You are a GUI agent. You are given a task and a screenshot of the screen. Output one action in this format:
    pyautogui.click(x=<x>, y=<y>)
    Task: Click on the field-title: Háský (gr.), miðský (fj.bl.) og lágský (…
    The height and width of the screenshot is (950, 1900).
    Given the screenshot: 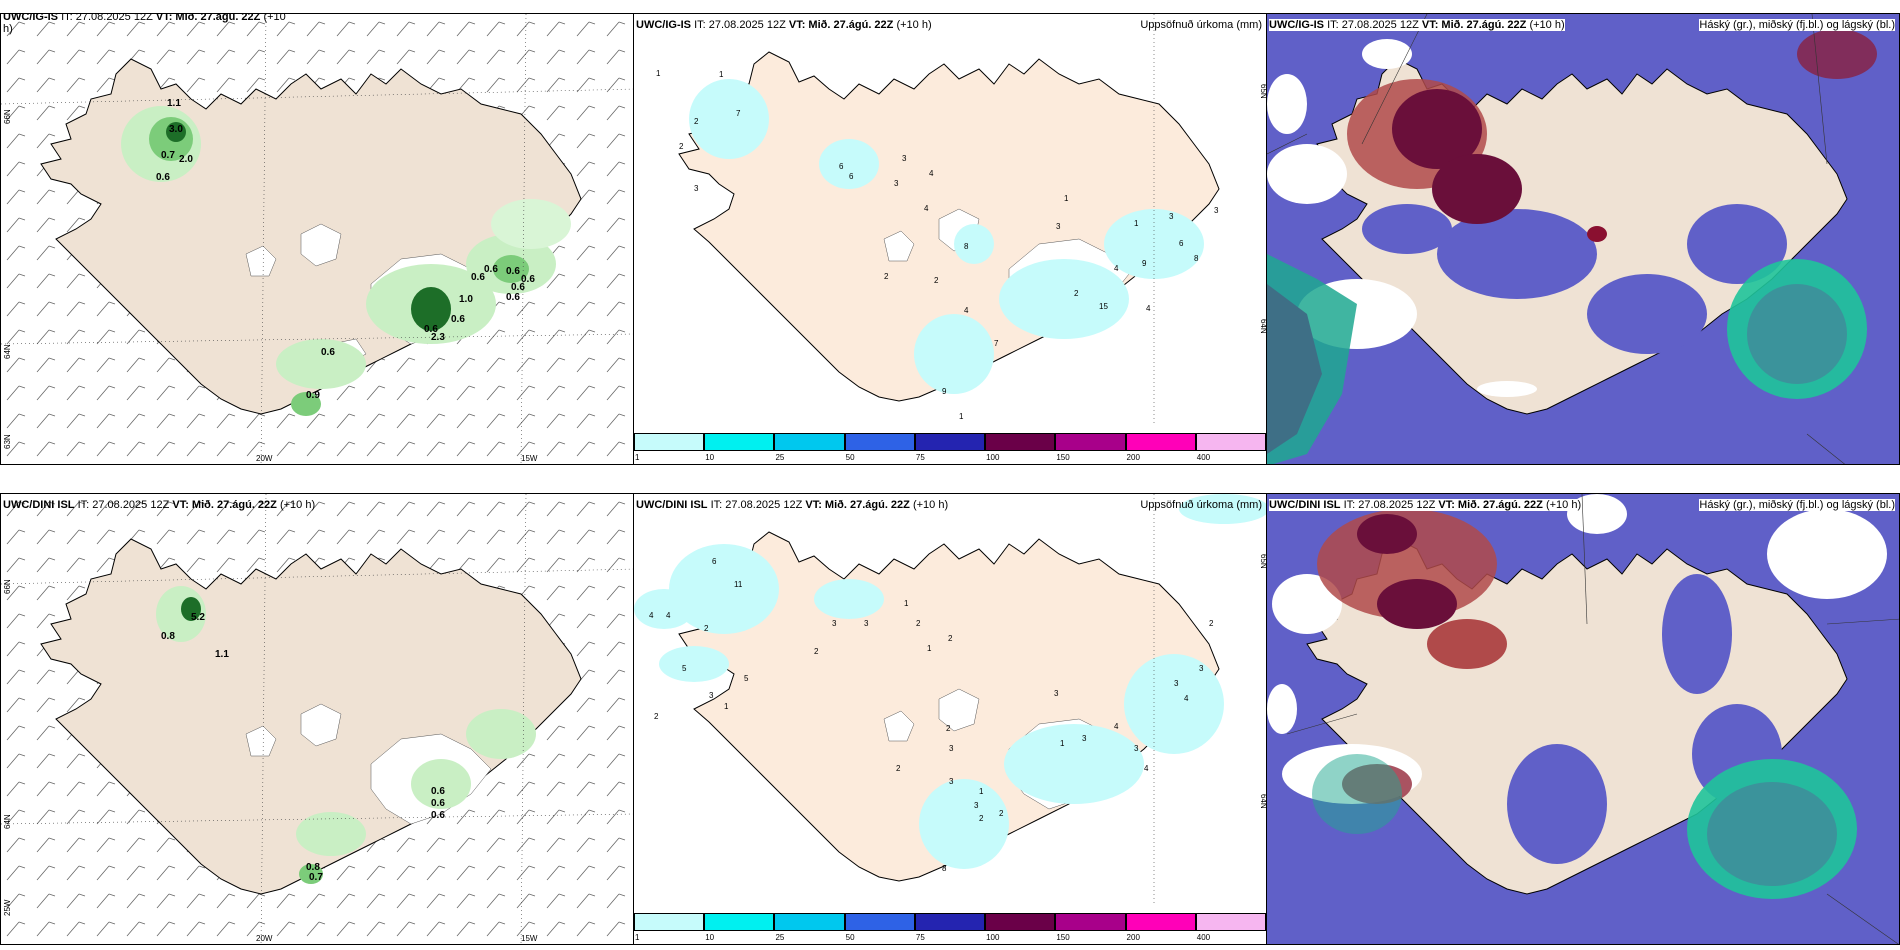 What is the action you would take?
    pyautogui.click(x=1797, y=25)
    